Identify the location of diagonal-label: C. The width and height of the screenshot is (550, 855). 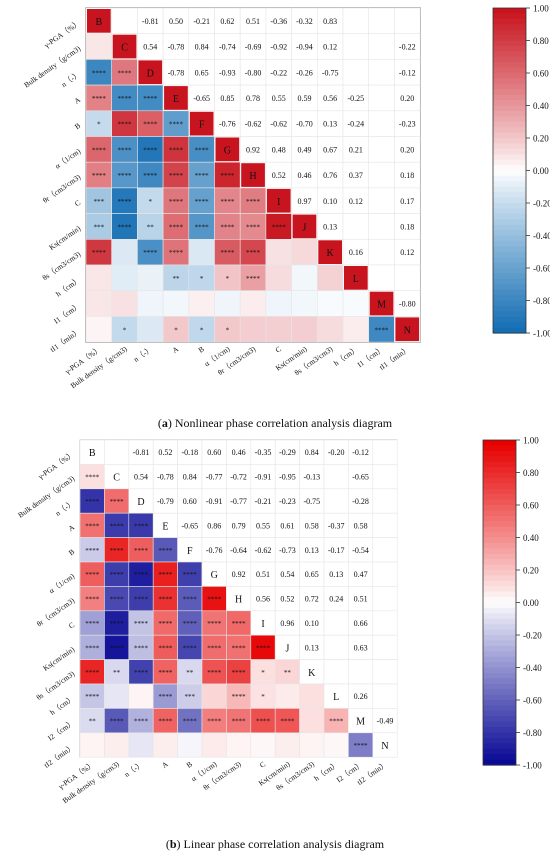
(116, 478).